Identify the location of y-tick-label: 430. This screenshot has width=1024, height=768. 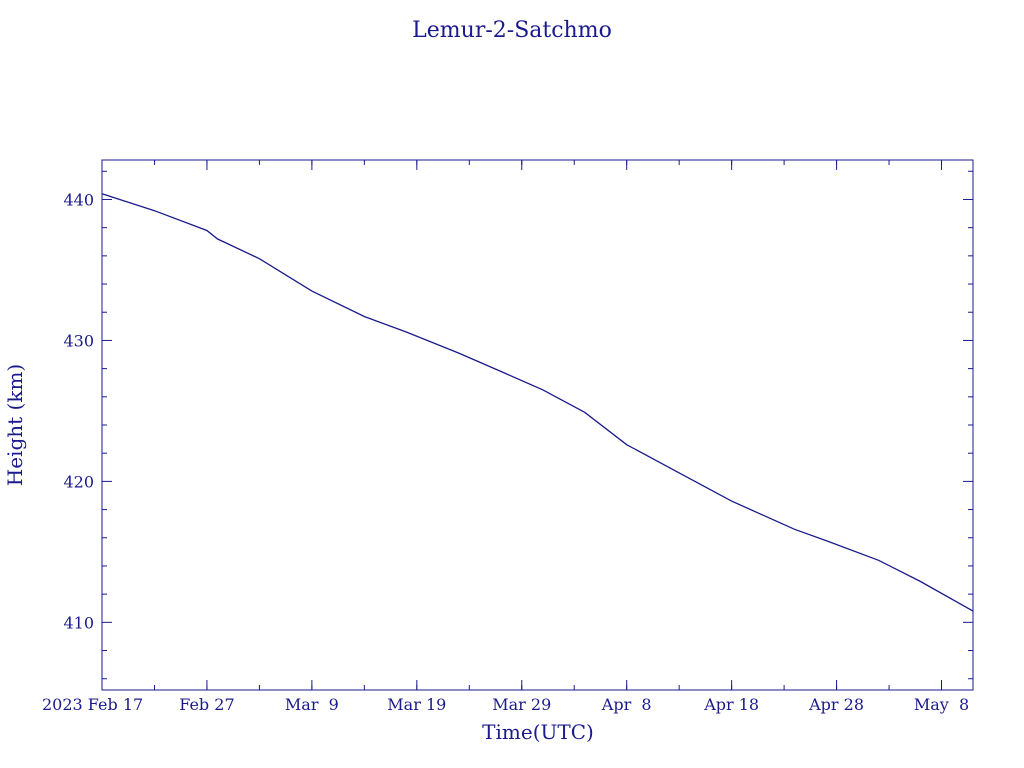
(78, 340).